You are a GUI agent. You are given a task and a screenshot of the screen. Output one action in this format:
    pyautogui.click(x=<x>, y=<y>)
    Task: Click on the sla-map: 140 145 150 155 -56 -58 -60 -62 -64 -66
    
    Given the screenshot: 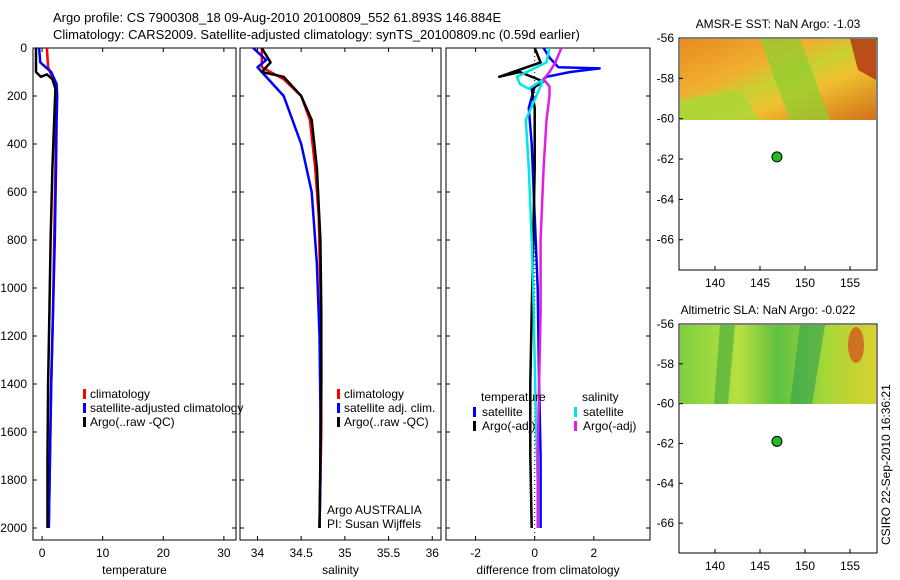 What is the action you would take?
    pyautogui.click(x=767, y=445)
    